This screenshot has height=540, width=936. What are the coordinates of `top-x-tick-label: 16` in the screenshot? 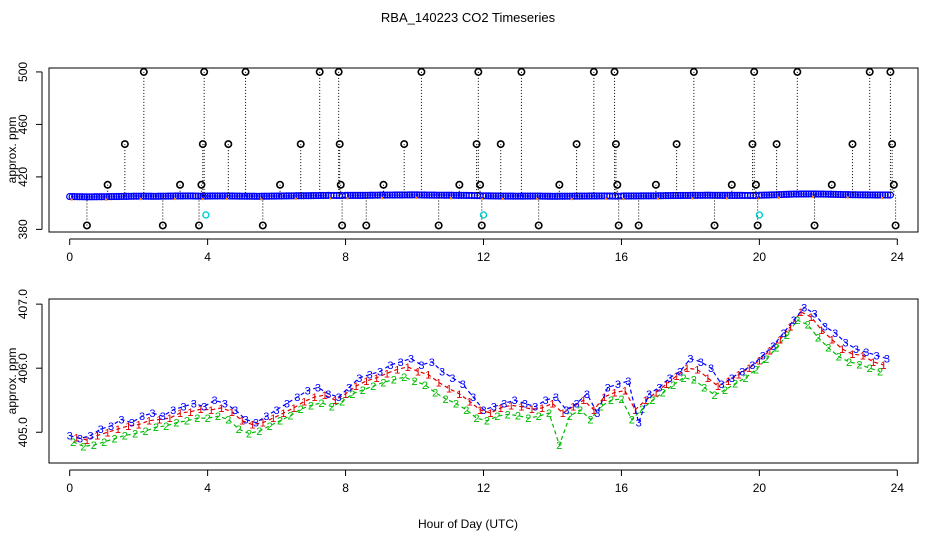 It's located at (622, 257).